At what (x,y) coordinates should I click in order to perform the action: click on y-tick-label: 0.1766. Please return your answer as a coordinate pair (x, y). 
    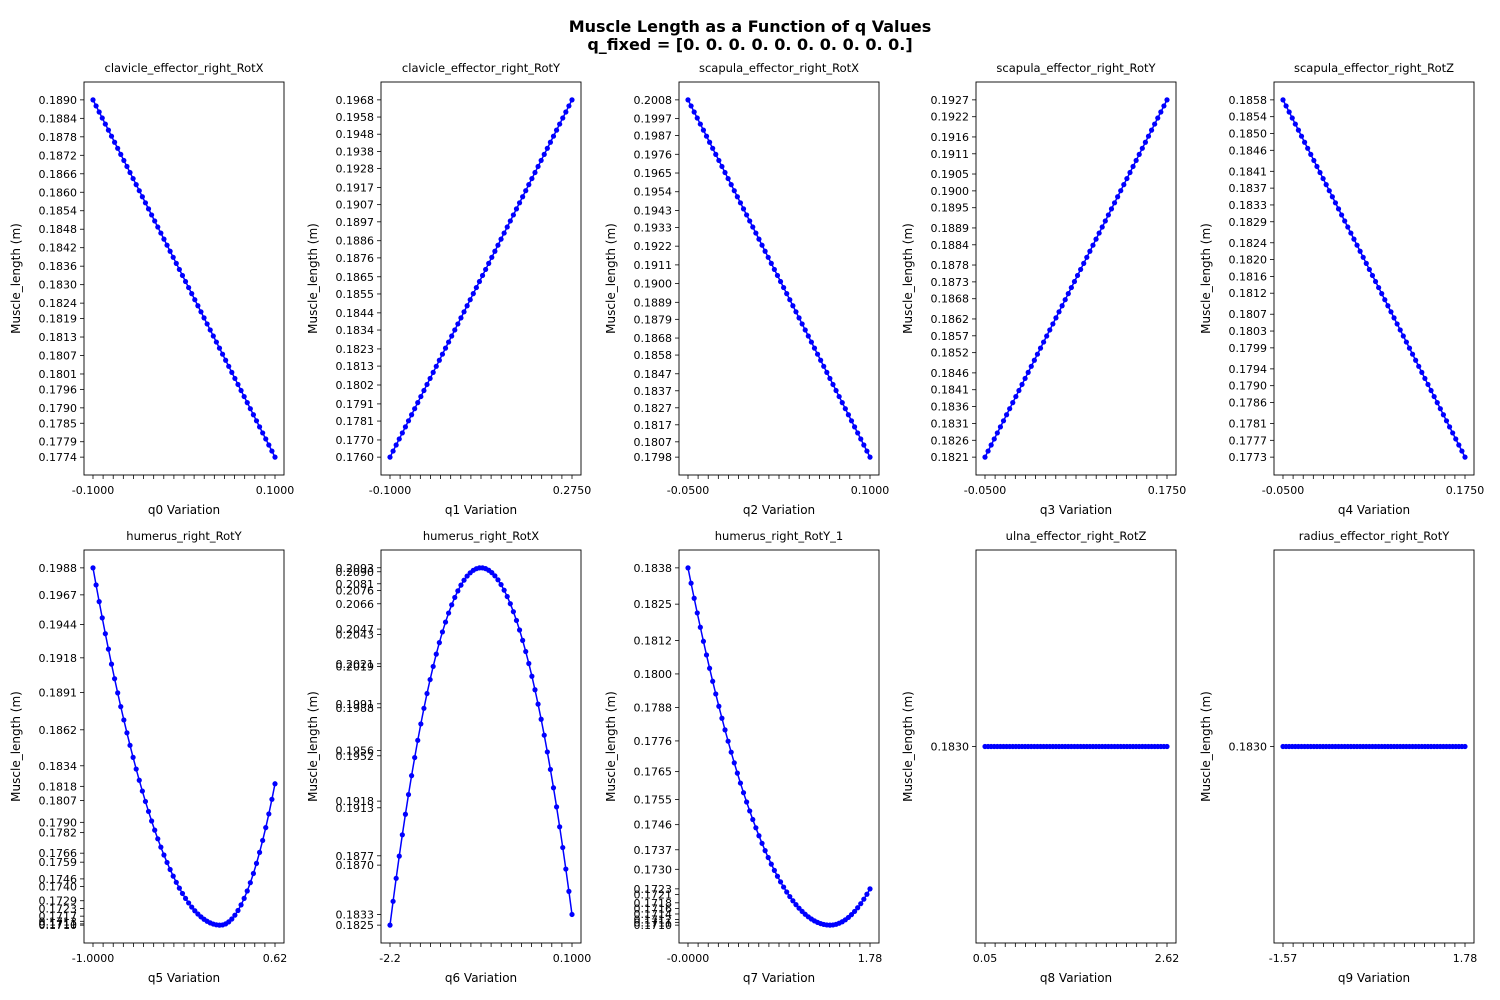
    Looking at the image, I should click on (58, 853).